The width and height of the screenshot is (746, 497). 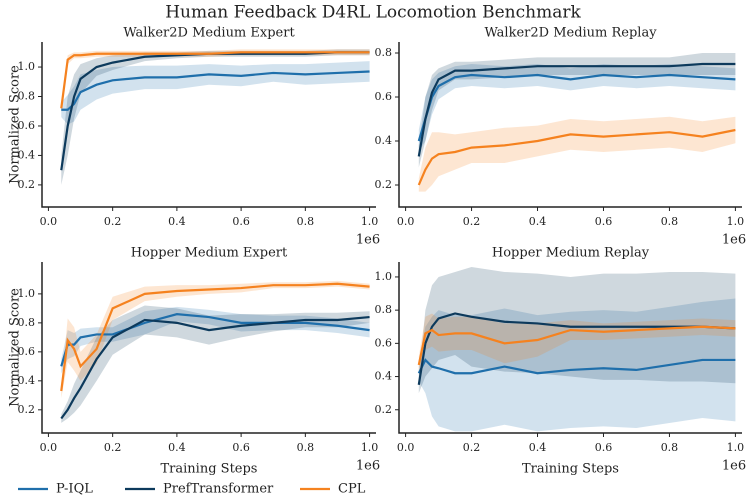 What do you see at coordinates (74, 489) in the screenshot?
I see `legend-label: P-IQL` at bounding box center [74, 489].